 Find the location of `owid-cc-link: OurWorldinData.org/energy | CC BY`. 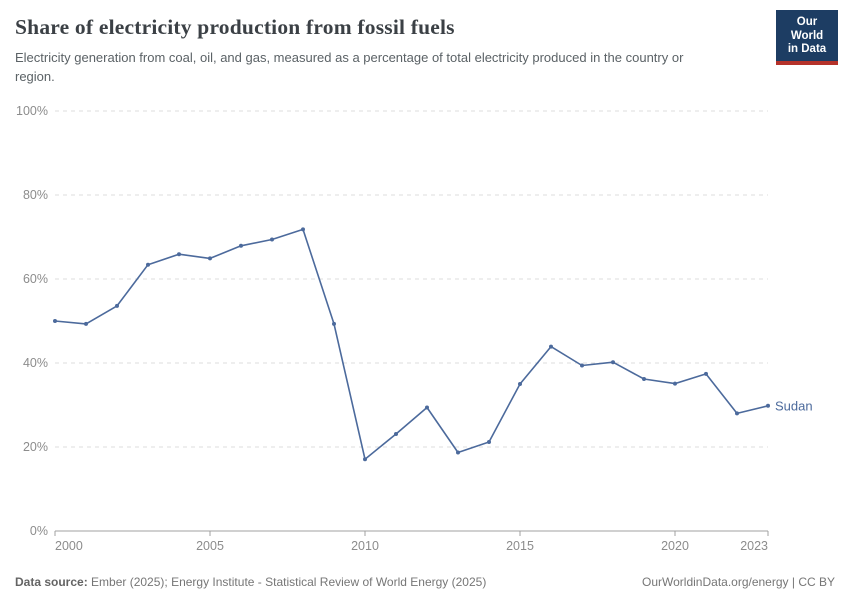

owid-cc-link: OurWorldinData.org/energy | CC BY is located at coordinates (738, 582).